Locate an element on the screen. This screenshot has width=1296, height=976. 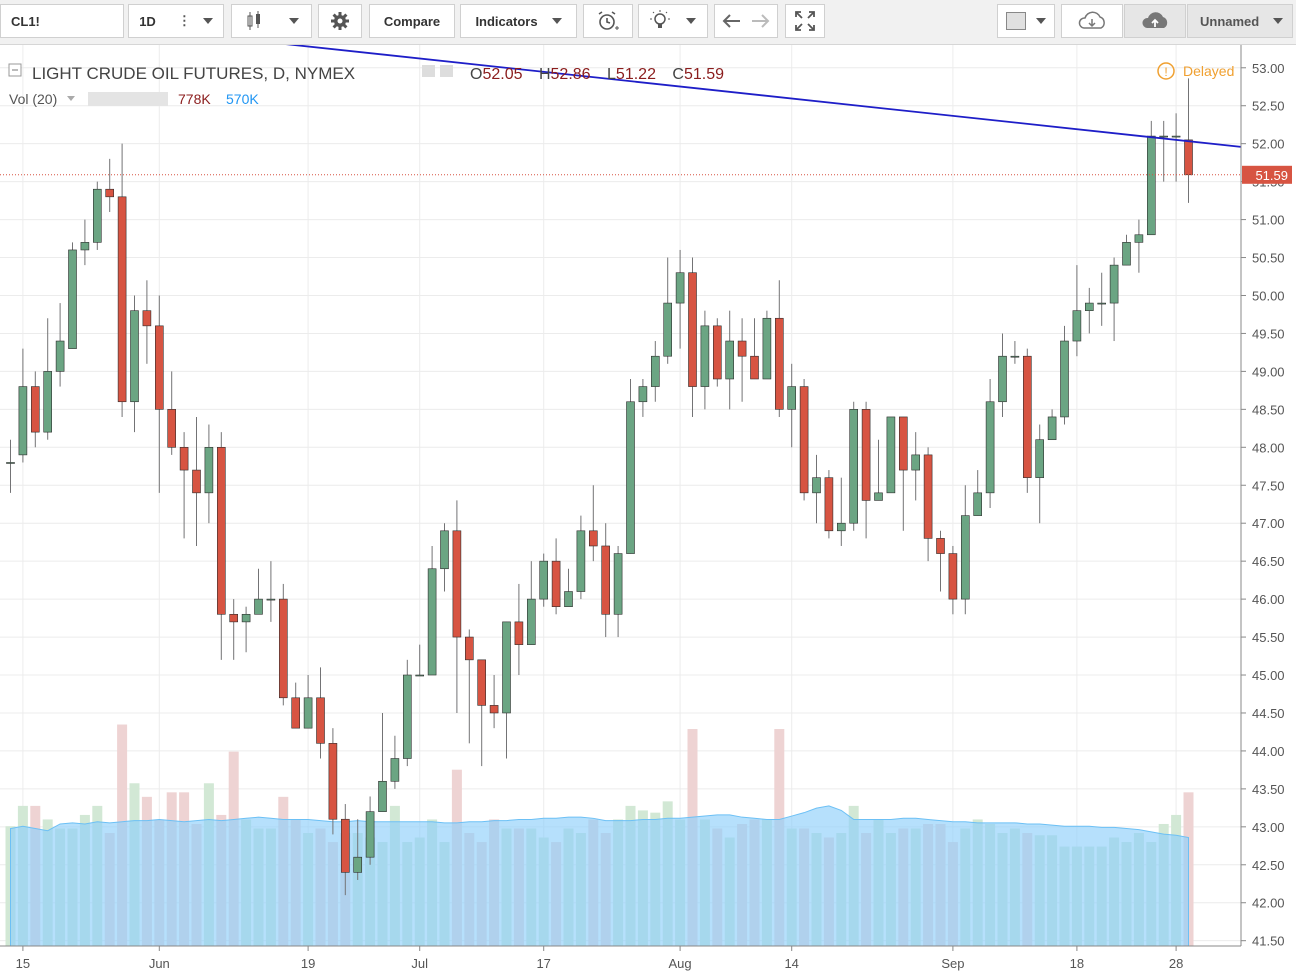
high-value: 52.86 is located at coordinates (571, 74).